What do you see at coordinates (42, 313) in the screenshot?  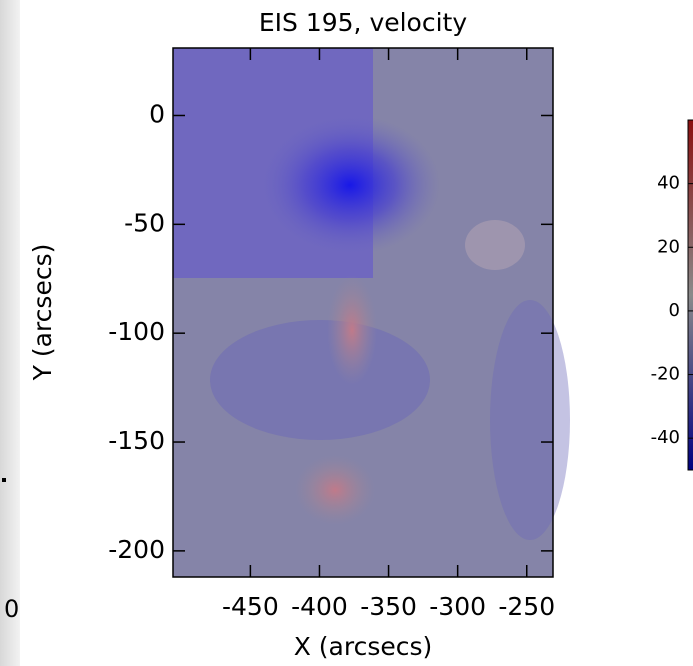 I see `y-axis-label: Y (arcsecs)` at bounding box center [42, 313].